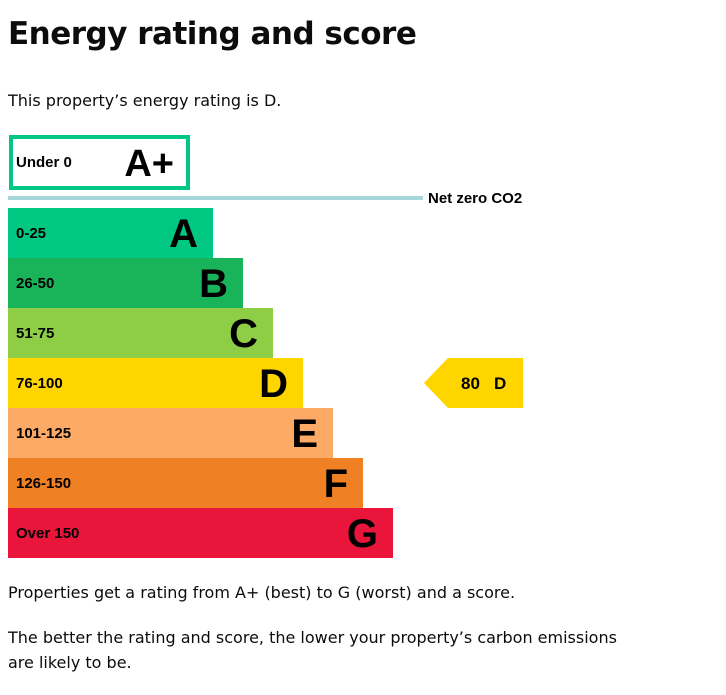 Image resolution: width=726 pixels, height=695 pixels. What do you see at coordinates (145, 100) in the screenshot?
I see `energy-rating-summary: This property’s energy rating is D.` at bounding box center [145, 100].